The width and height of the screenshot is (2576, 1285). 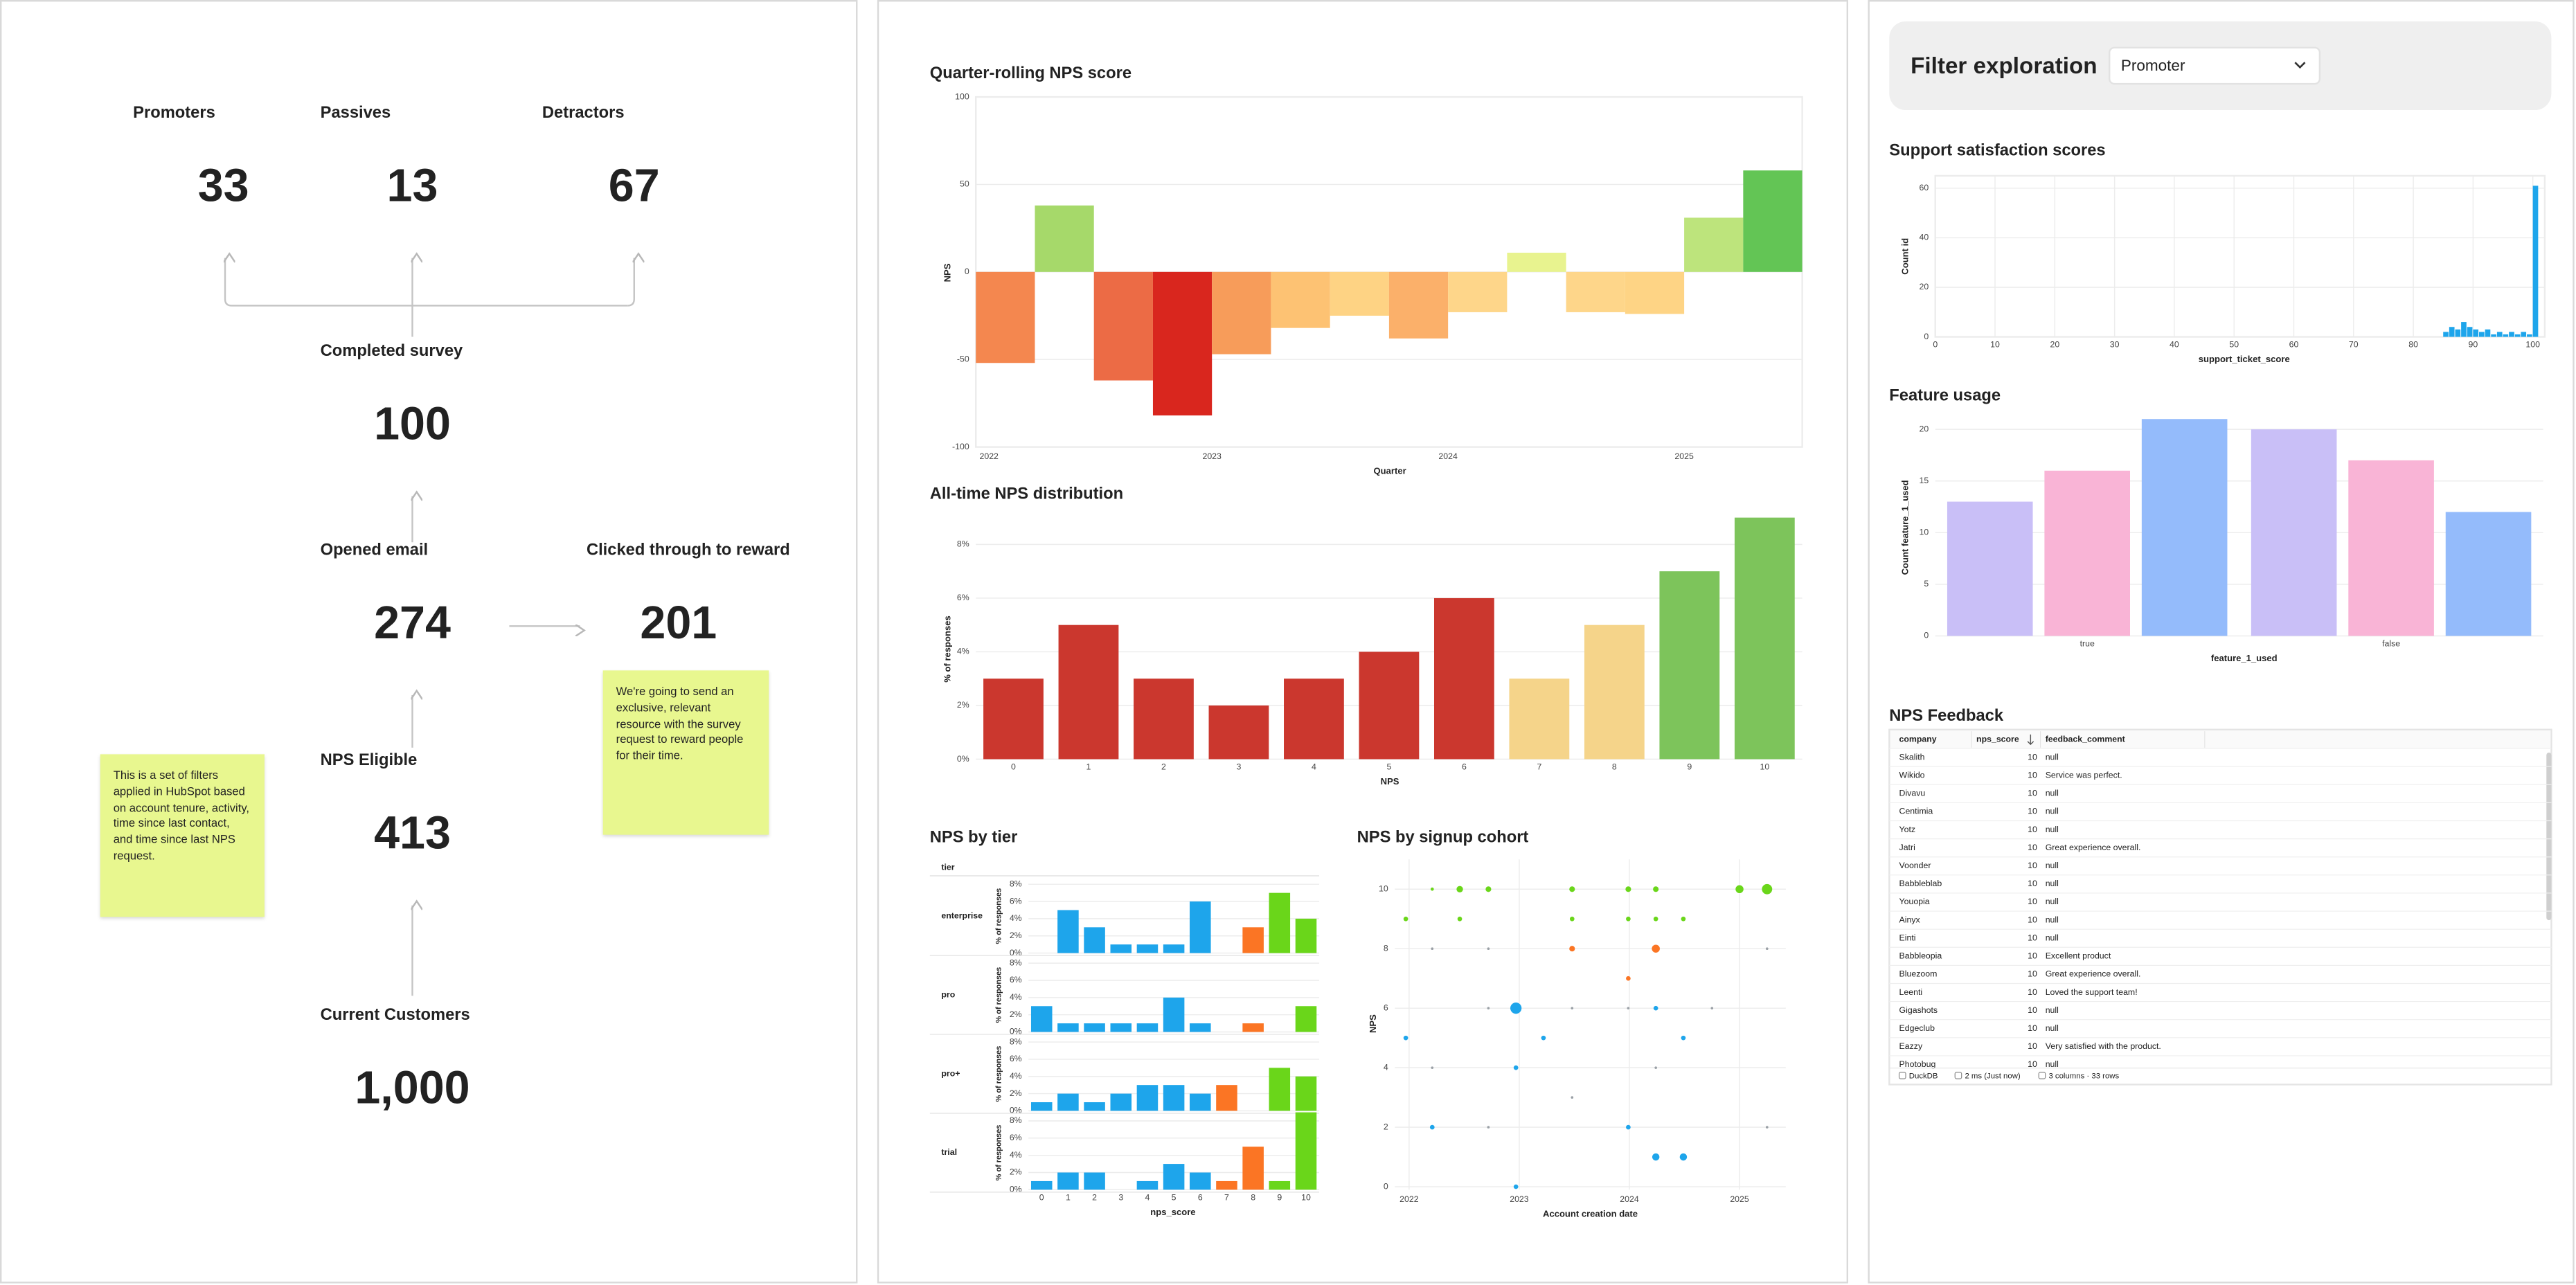 What do you see at coordinates (1016, 980) in the screenshot?
I see `y-tick-label: 6%` at bounding box center [1016, 980].